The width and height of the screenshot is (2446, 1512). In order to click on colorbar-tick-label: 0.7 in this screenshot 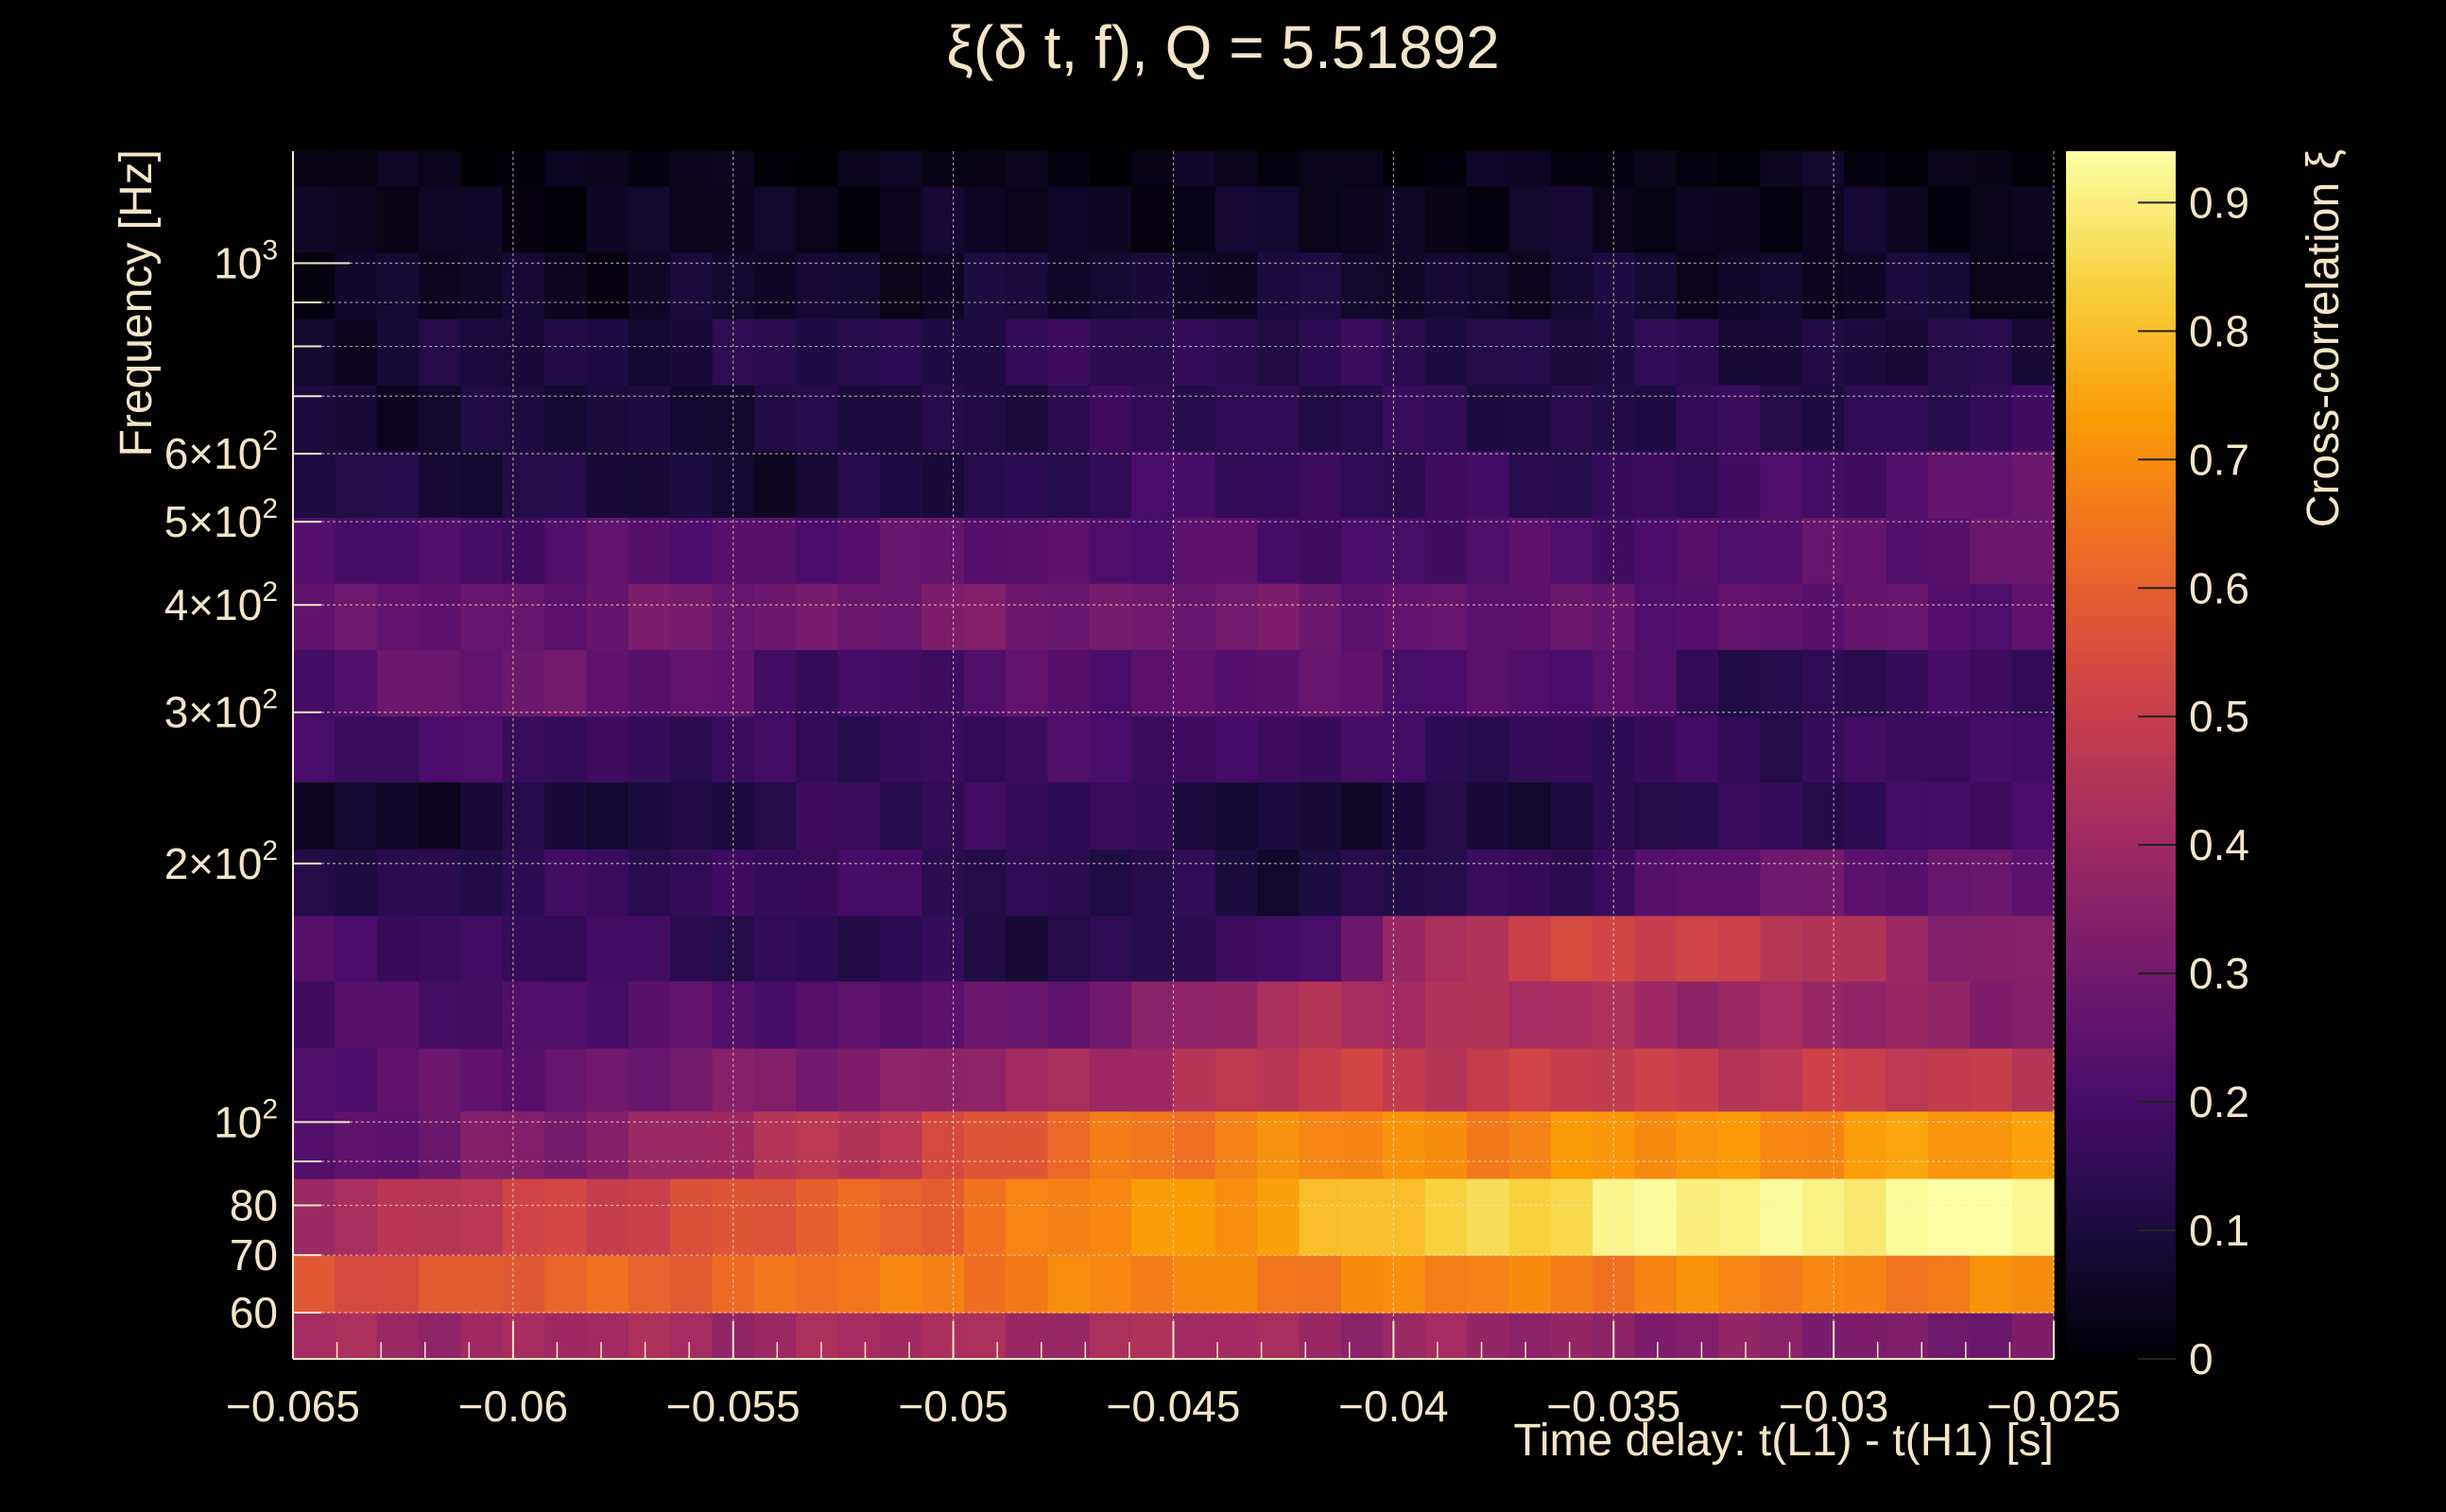, I will do `click(2219, 459)`.